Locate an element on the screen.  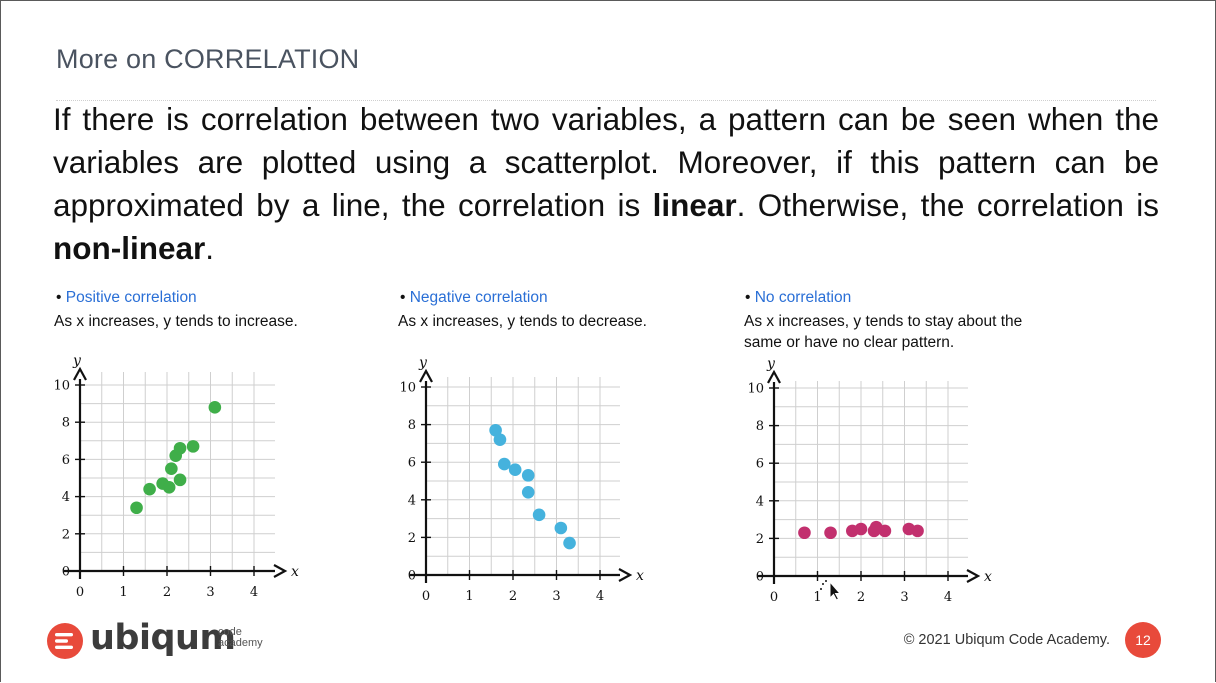
mouse-cursor-icon is located at coordinates (831, 590).